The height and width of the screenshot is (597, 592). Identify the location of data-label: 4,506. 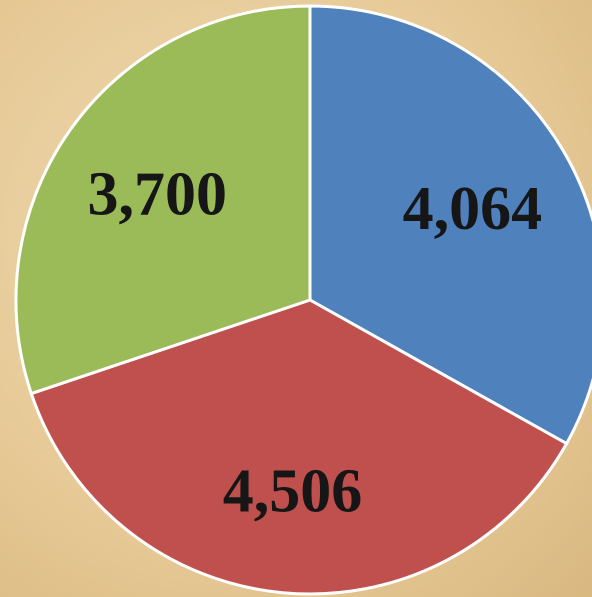
(293, 492).